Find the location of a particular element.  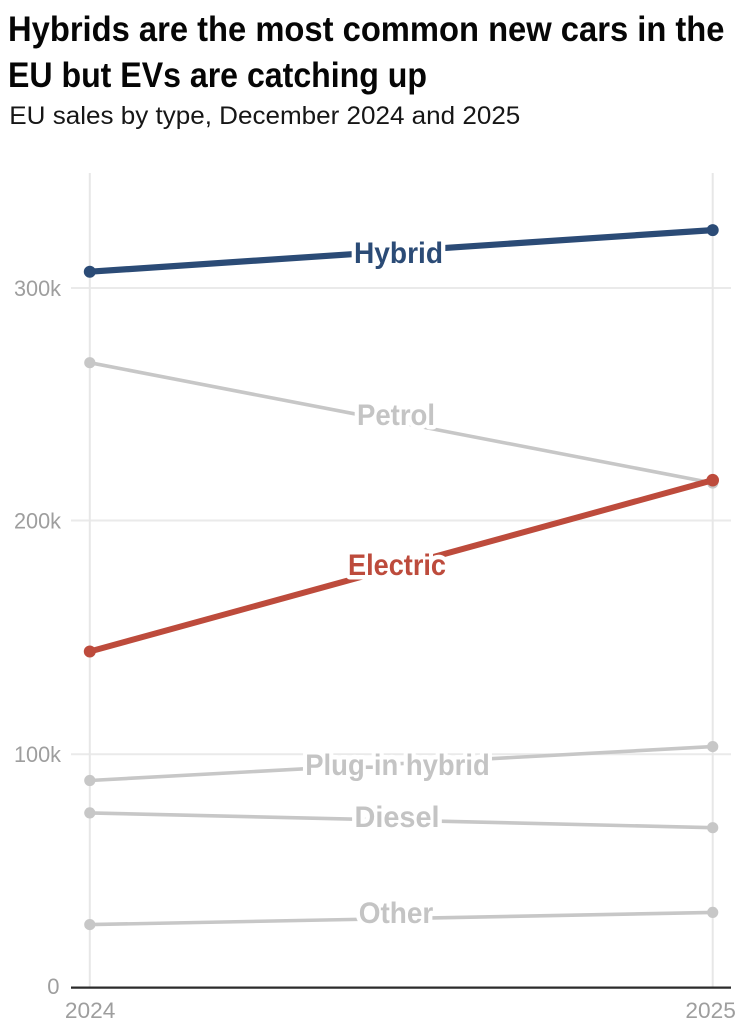

svg-text: 300k is located at coordinates (38, 288).